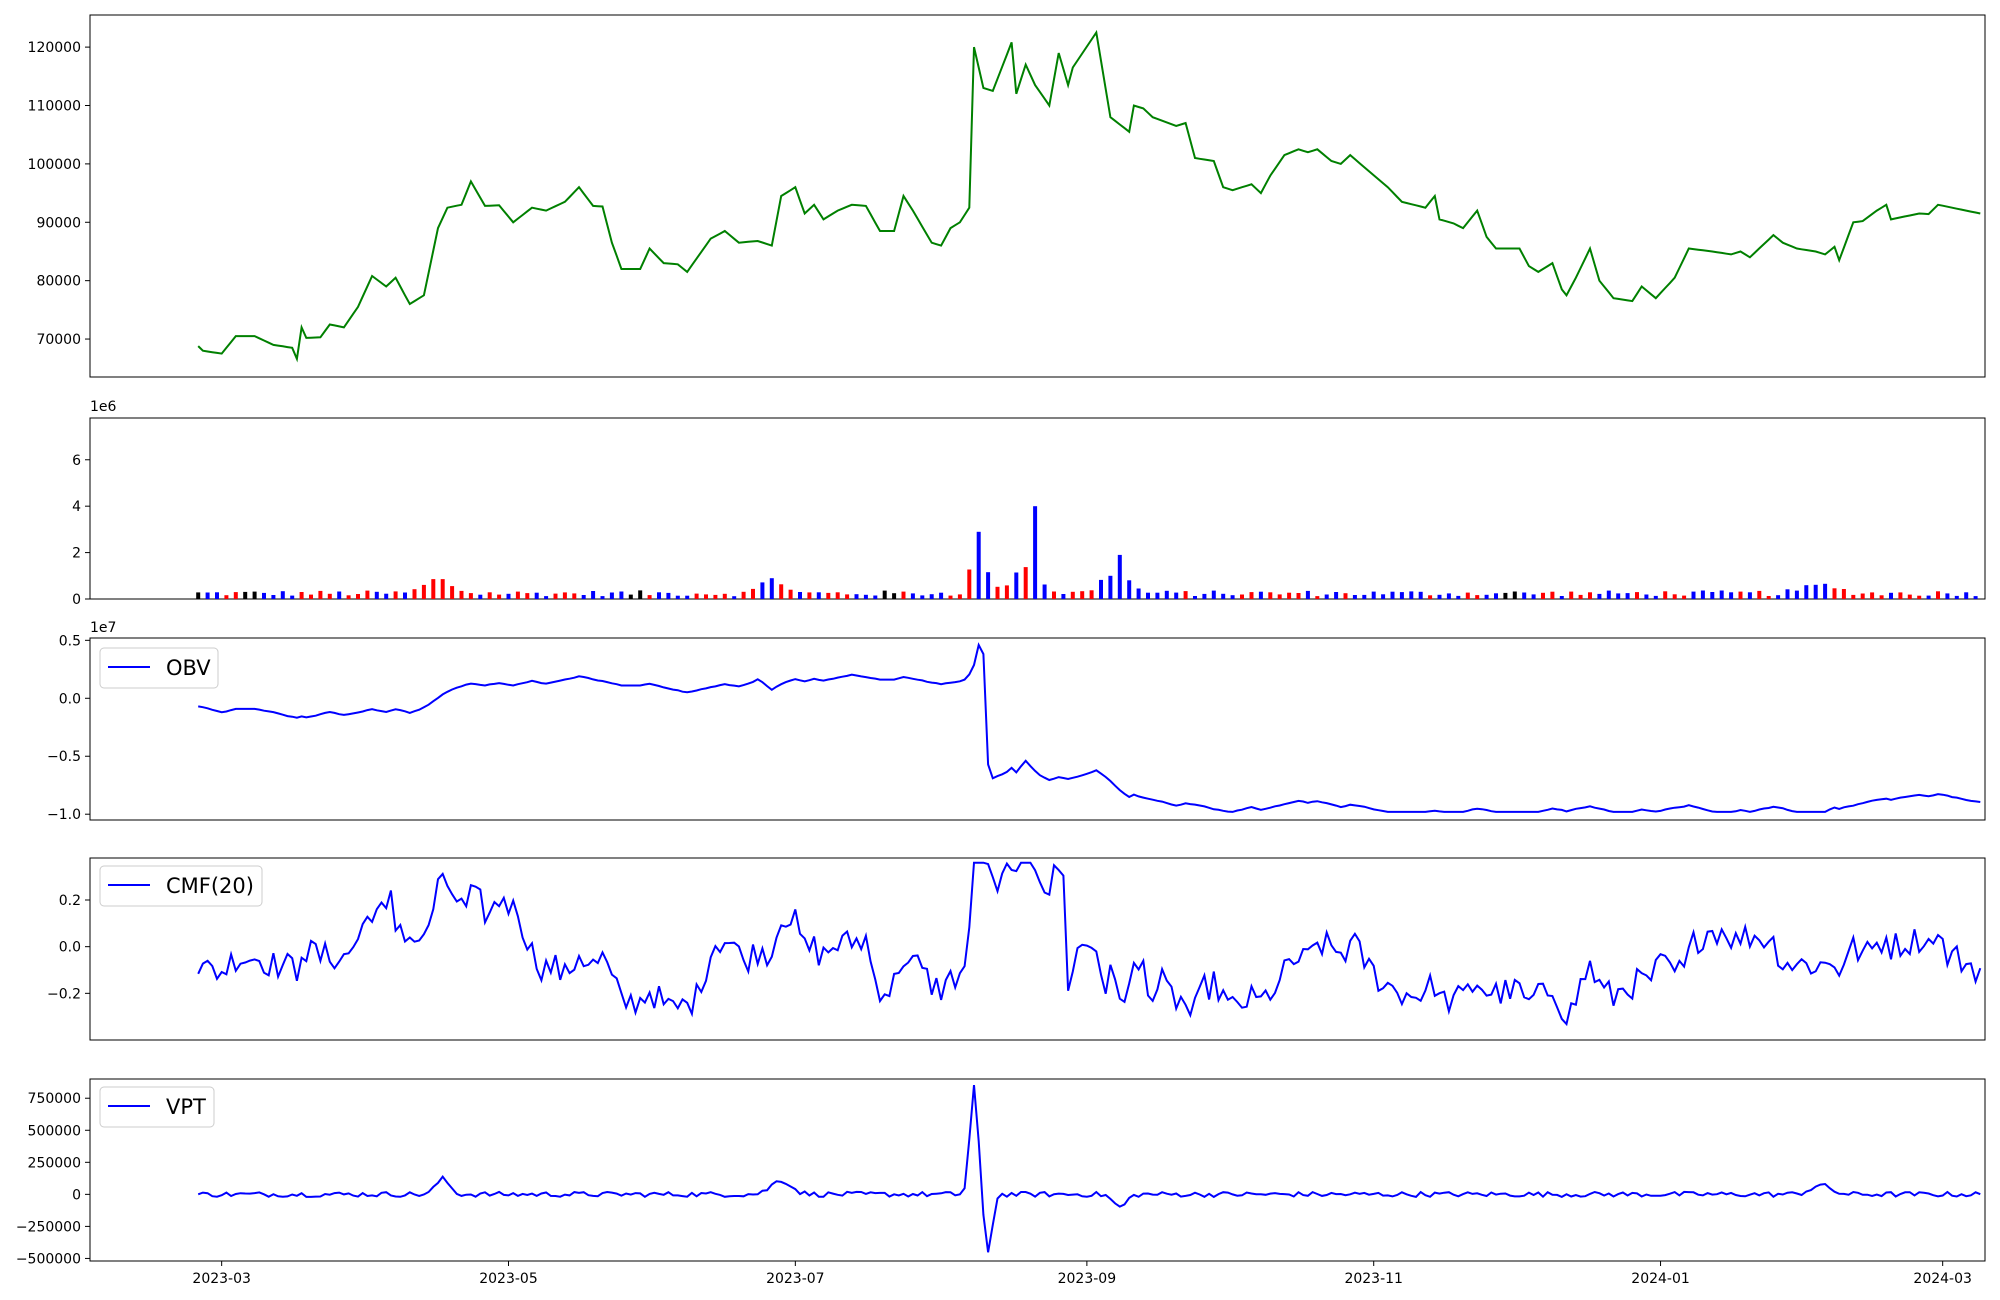  I want to click on price-ytick-label: 70000, so click(58, 340).